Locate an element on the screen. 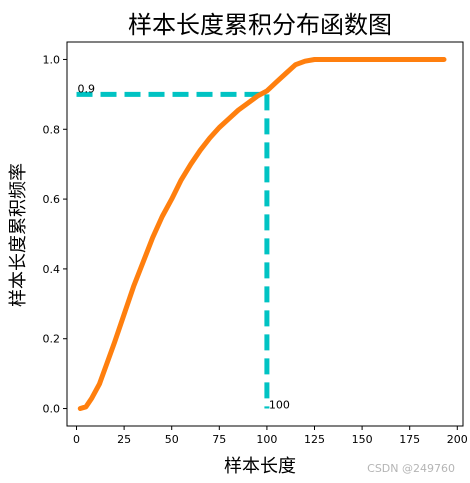 Image resolution: width=470 pixels, height=483 pixels. x-tick-label: 200 is located at coordinates (457, 439).